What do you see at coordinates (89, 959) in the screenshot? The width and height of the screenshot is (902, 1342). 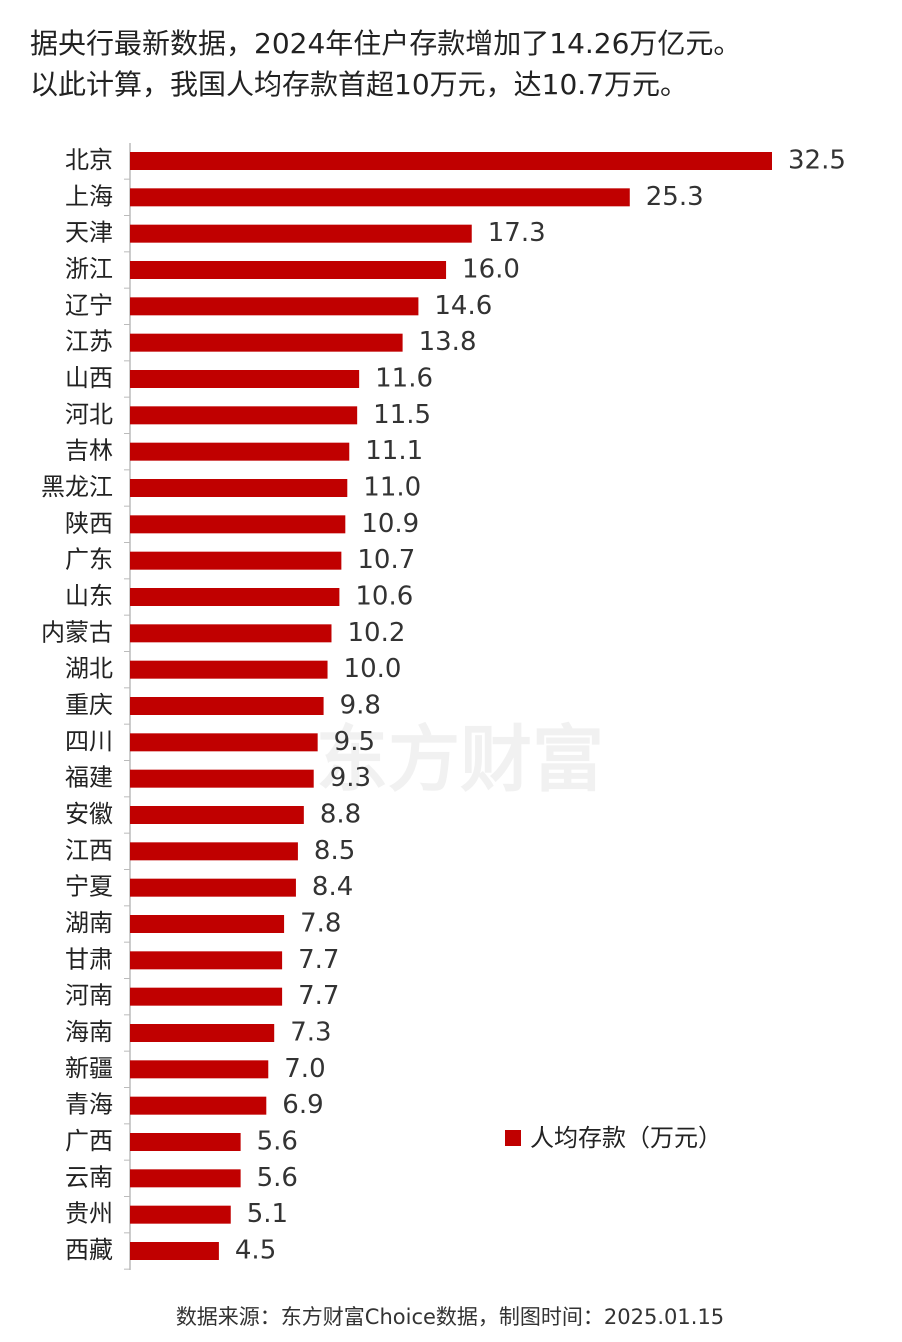 I see `y-tick-label: 甘肃` at bounding box center [89, 959].